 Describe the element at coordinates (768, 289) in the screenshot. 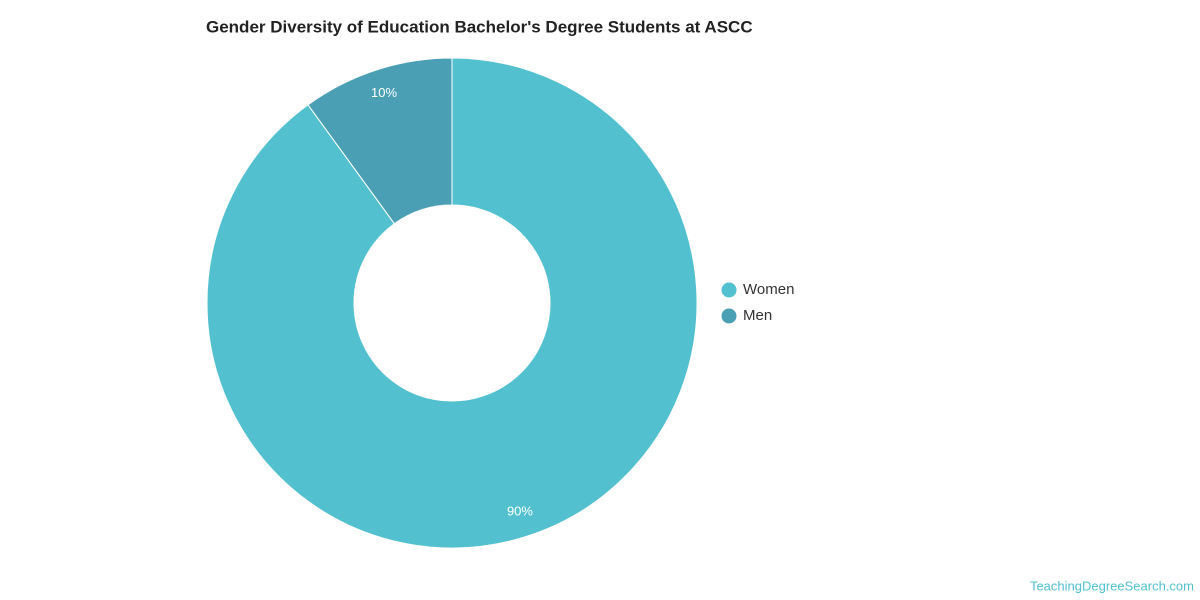

I see `legend-label: Women` at that location.